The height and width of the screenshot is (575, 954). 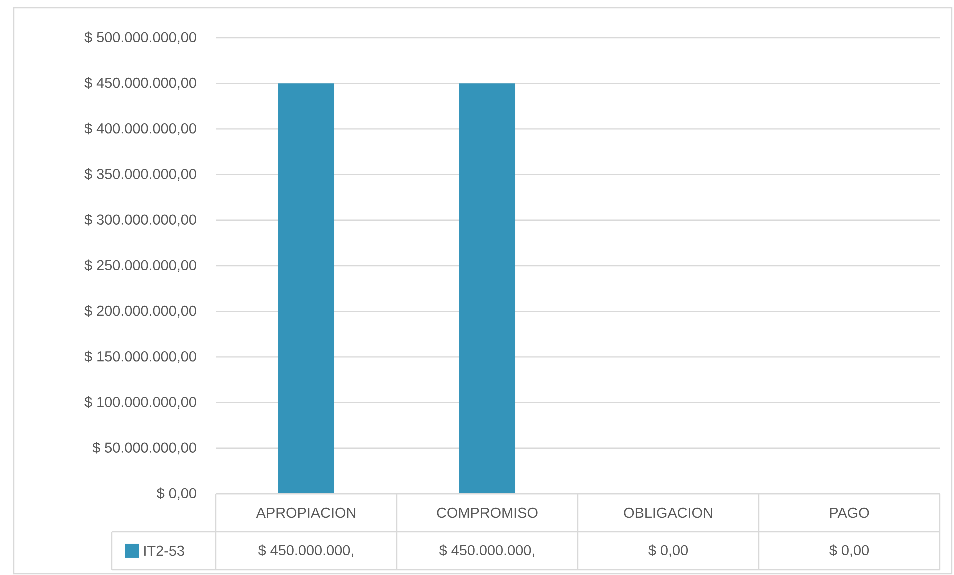 What do you see at coordinates (140, 129) in the screenshot?
I see `y-tick-label: $ 400.000.000,00` at bounding box center [140, 129].